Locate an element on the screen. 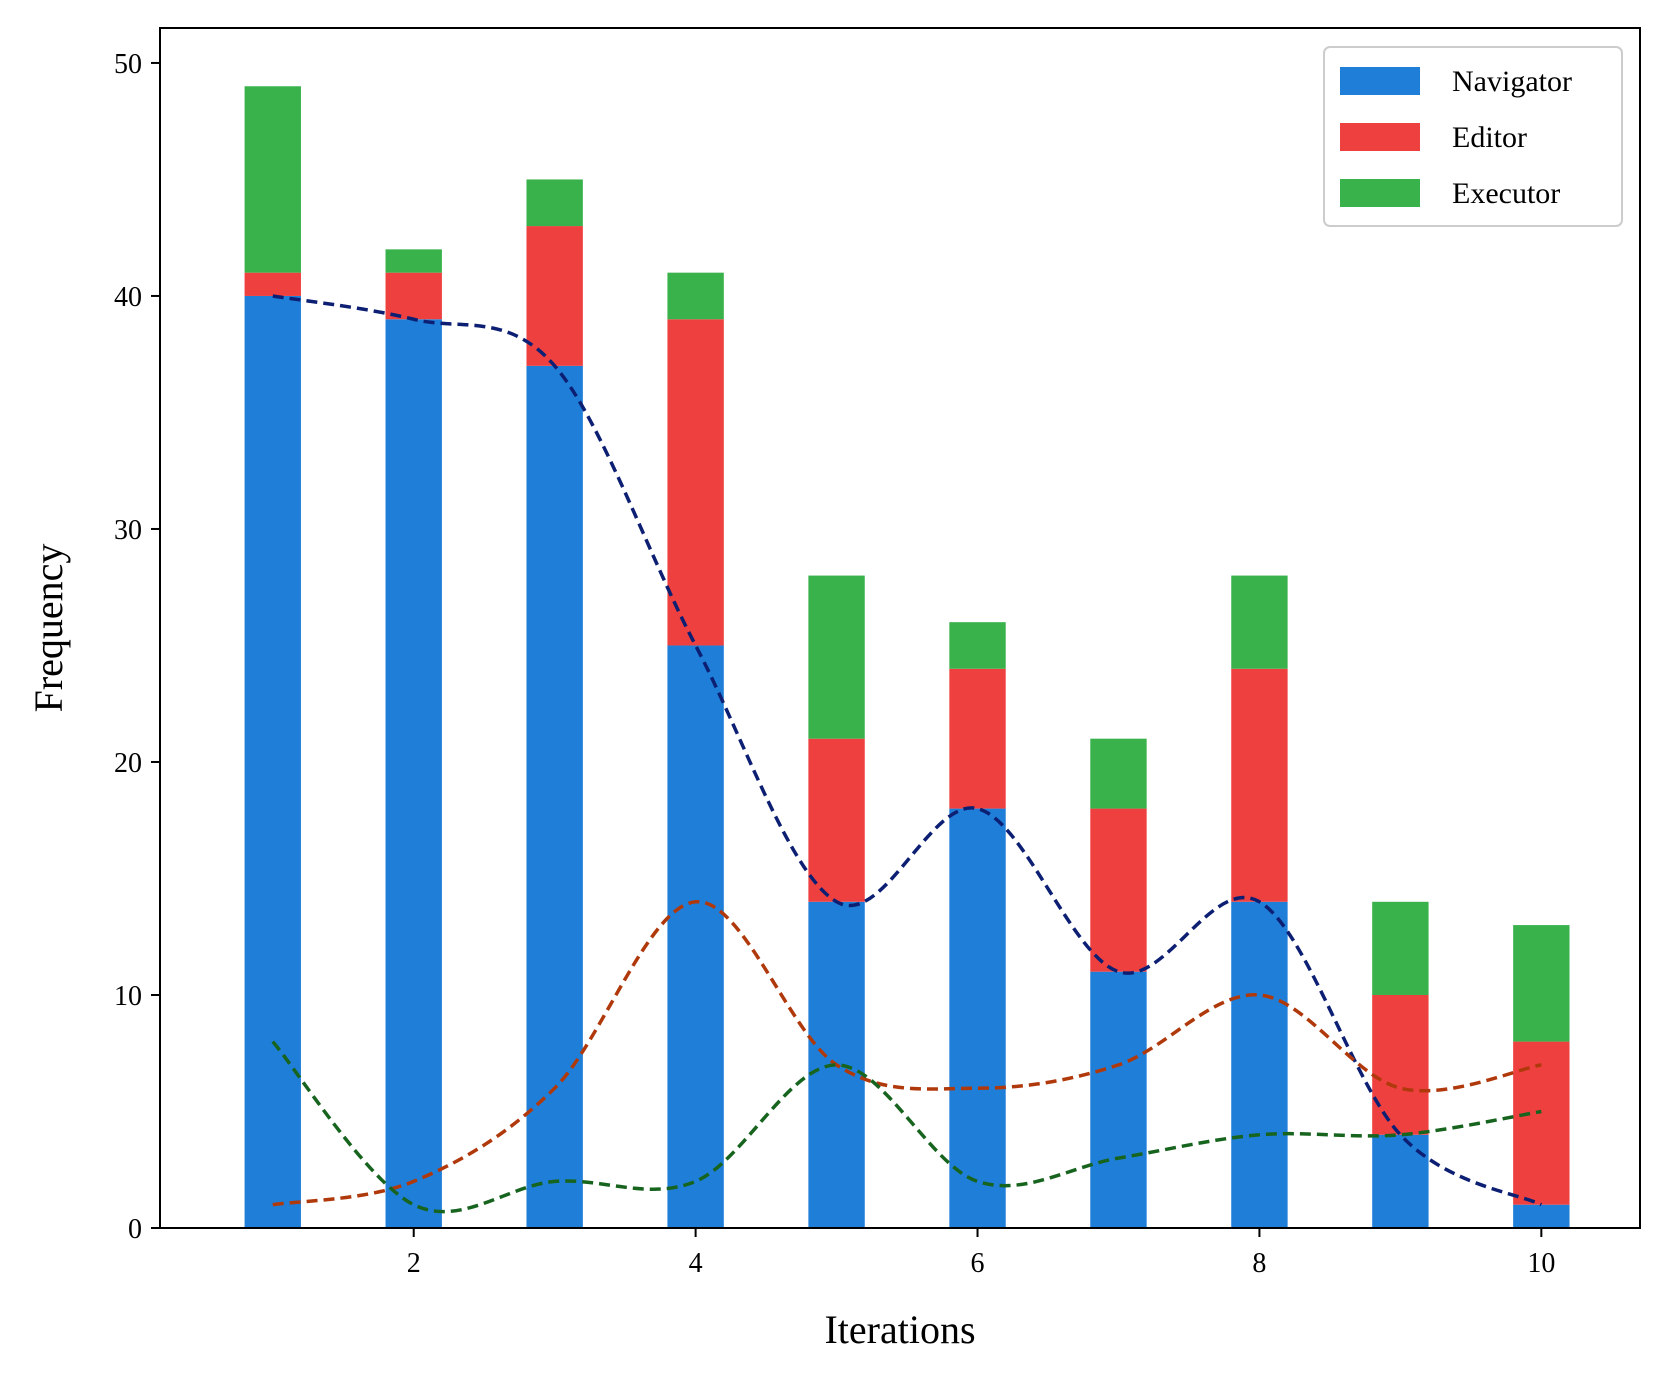  legend-swatch-editor is located at coordinates (1380, 137).